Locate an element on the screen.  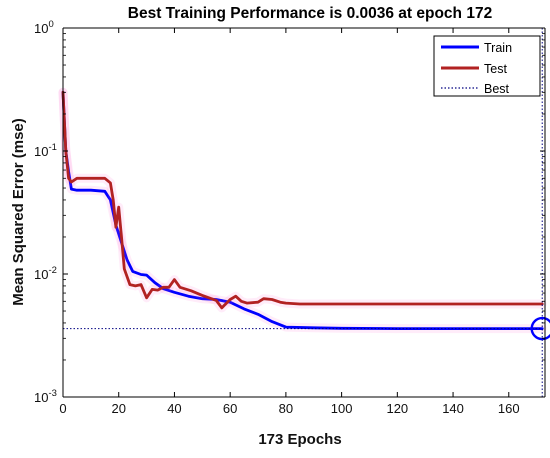
x-tick-label: 20 is located at coordinates (118, 408).